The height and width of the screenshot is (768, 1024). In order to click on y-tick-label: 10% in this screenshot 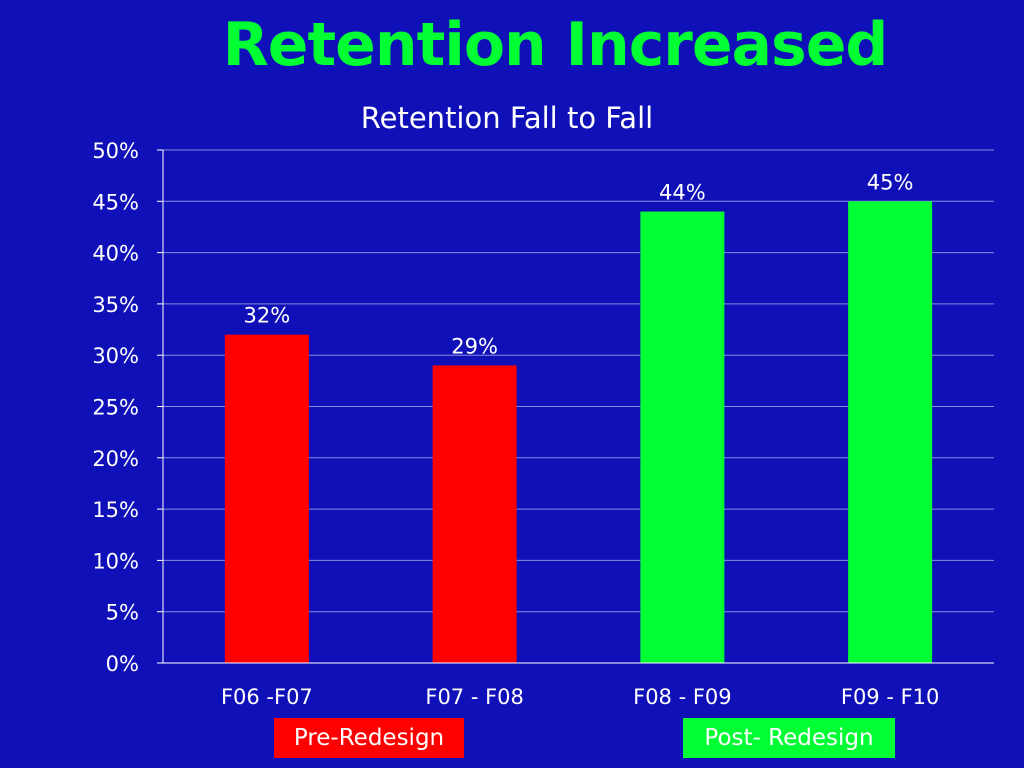, I will do `click(115, 561)`.